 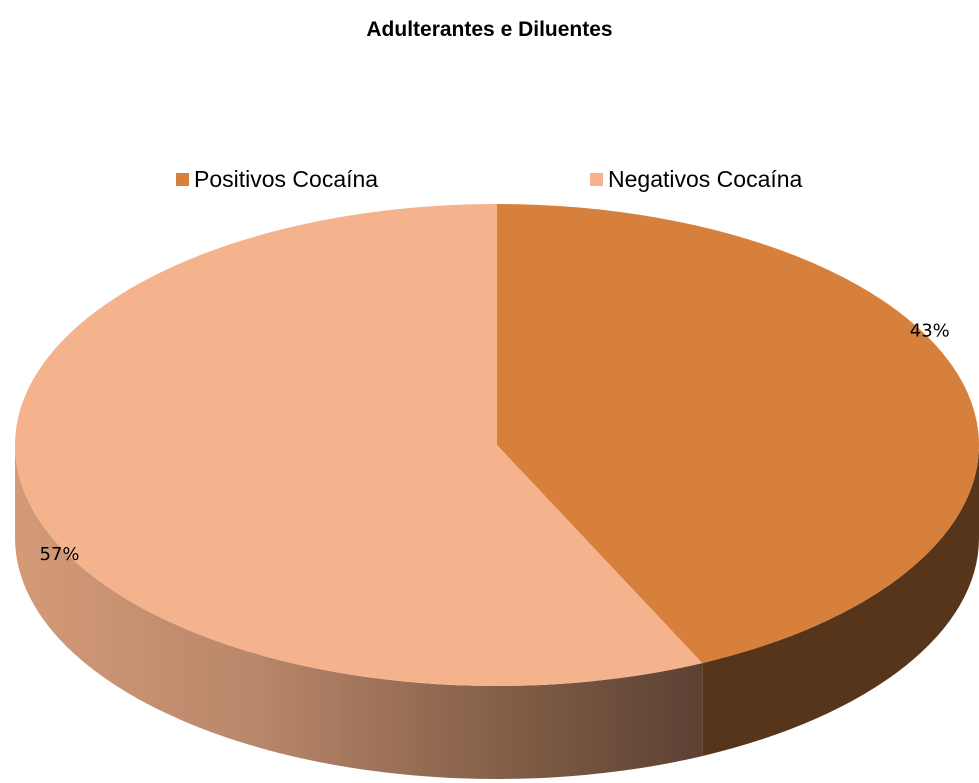 I want to click on data-label-positivos: 43%, so click(x=930, y=331).